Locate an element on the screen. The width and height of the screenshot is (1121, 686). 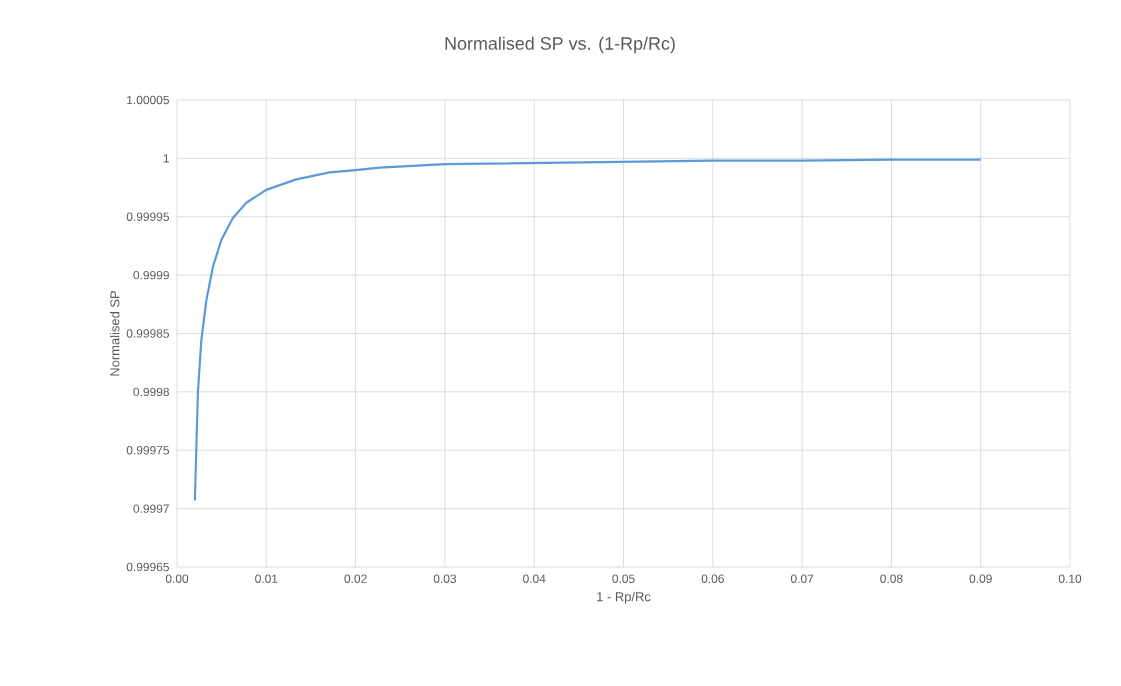
x-tick-label: 0.03 is located at coordinates (445, 578).